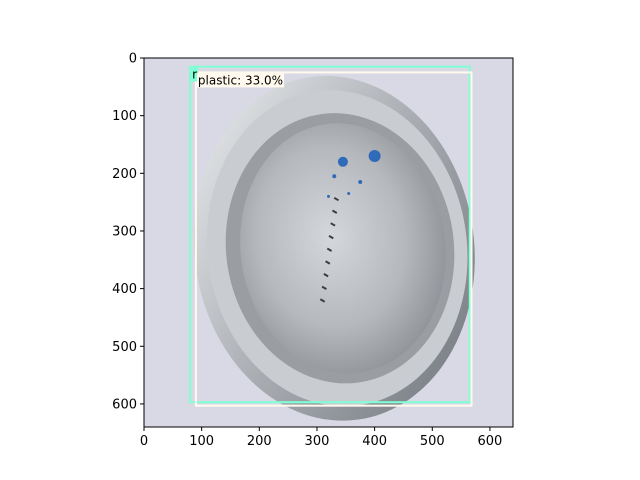 The width and height of the screenshot is (640, 480). What do you see at coordinates (374, 441) in the screenshot?
I see `x-tick-label: 400` at bounding box center [374, 441].